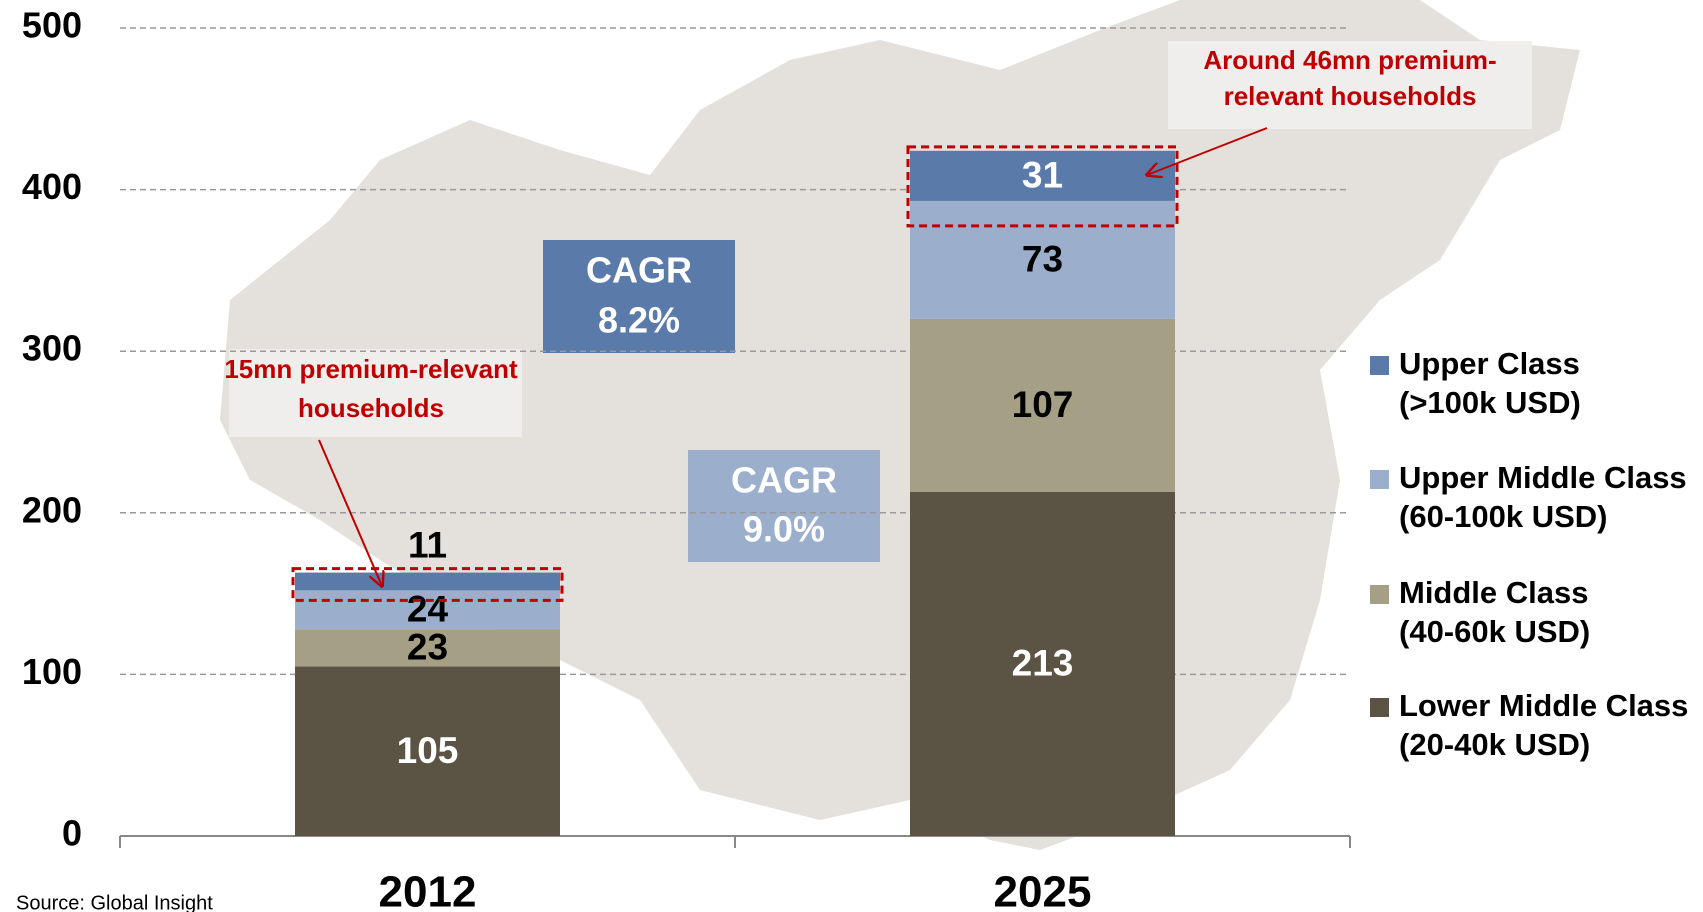  Describe the element at coordinates (639, 320) in the screenshot. I see `cagr-text: 8.2%` at that location.